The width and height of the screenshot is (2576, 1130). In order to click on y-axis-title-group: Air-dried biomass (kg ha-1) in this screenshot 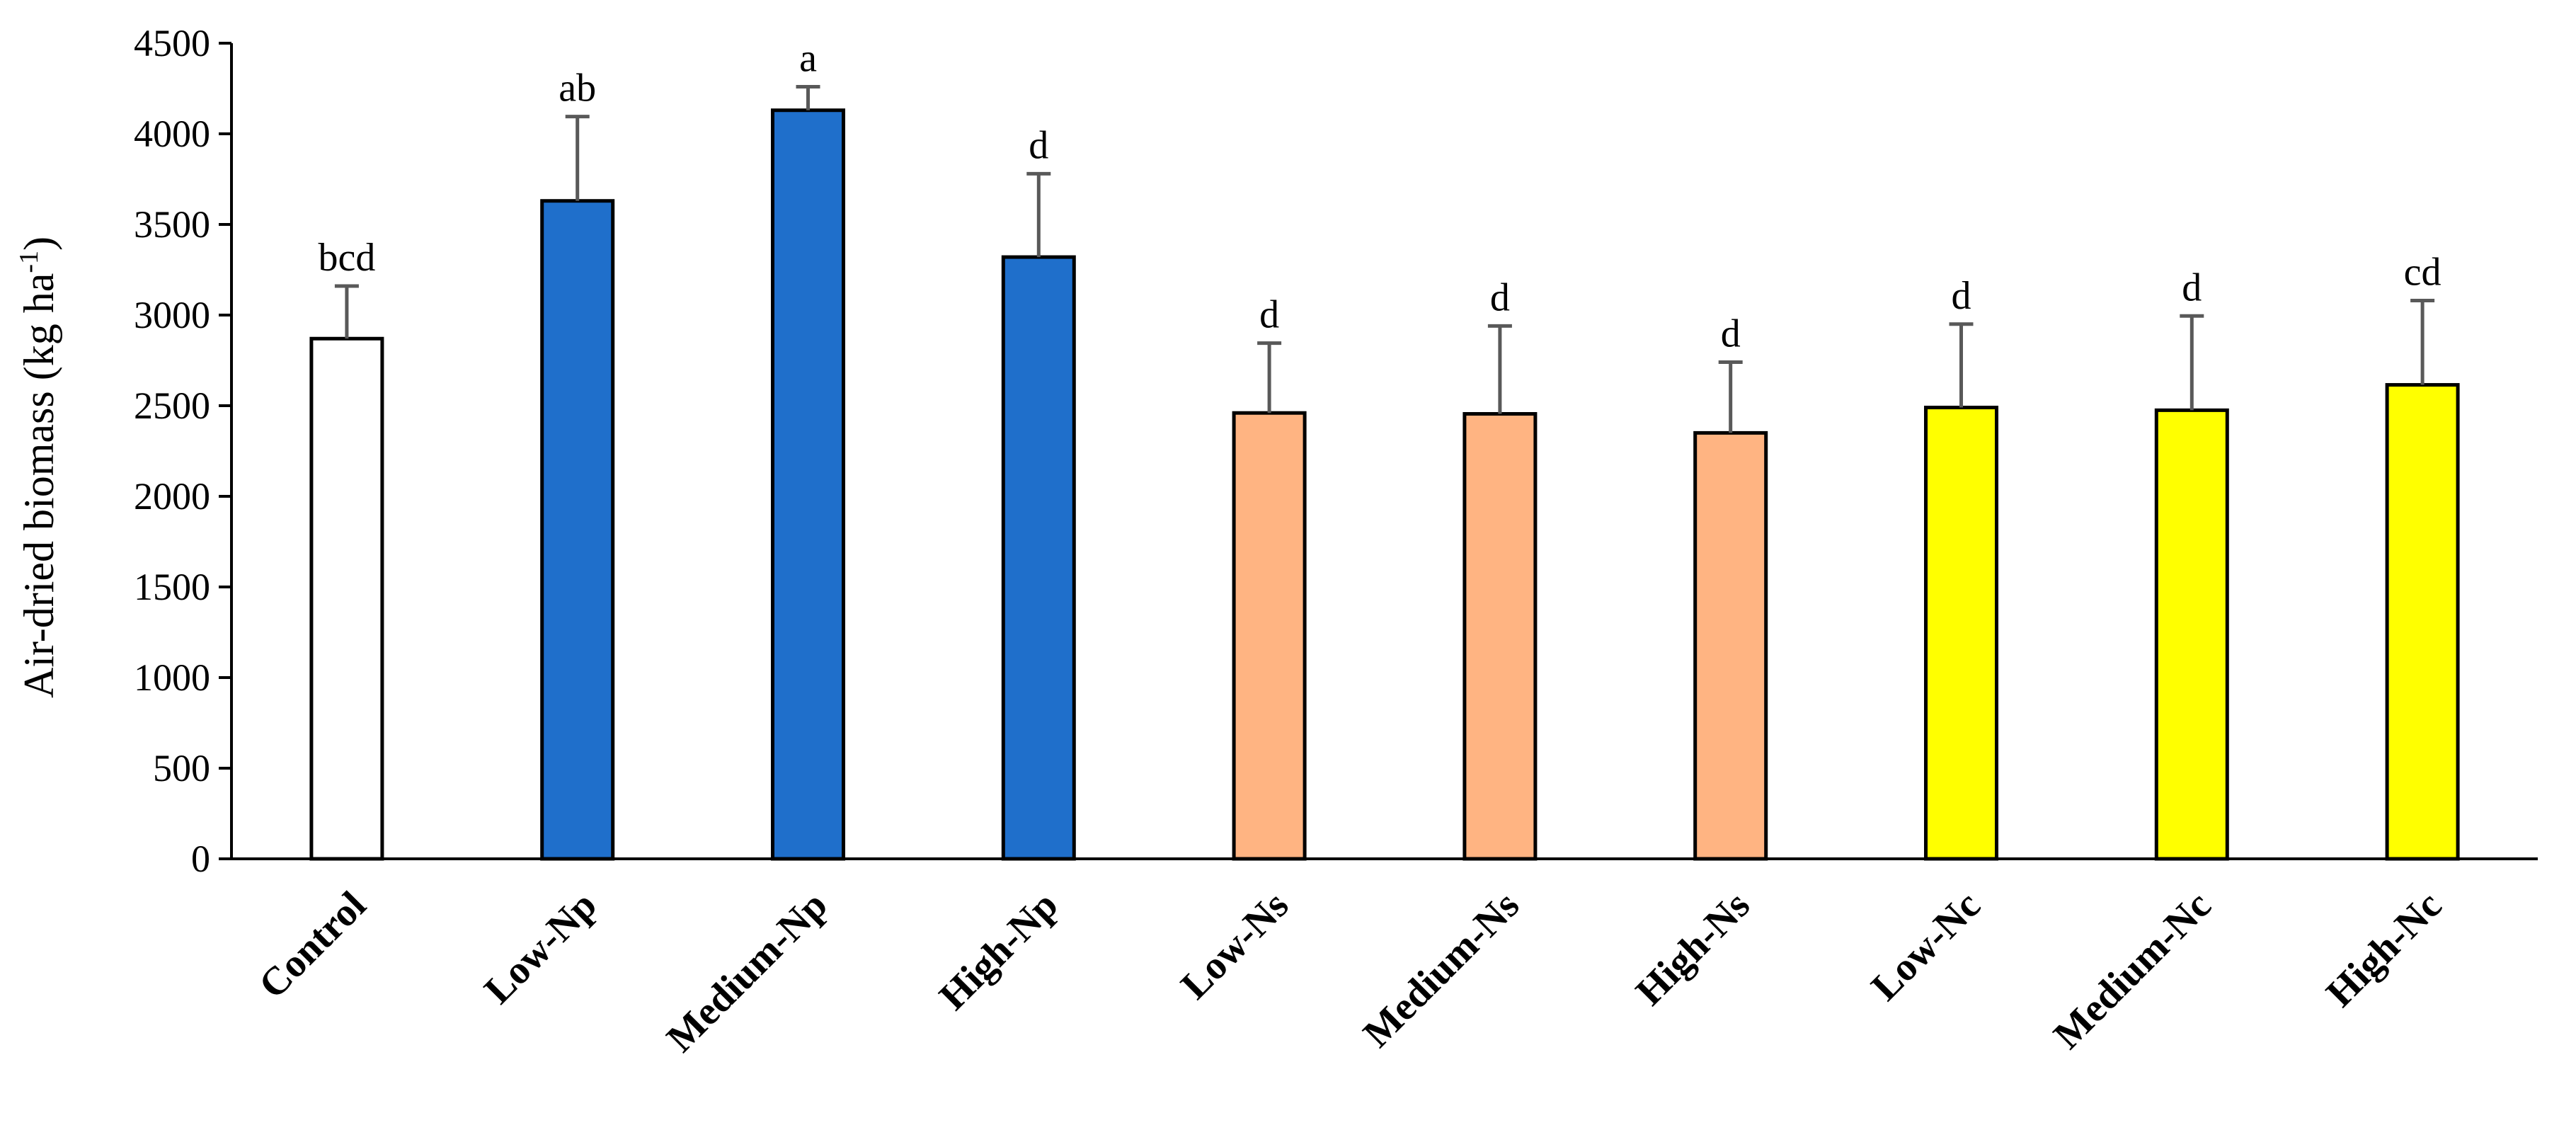, I will do `click(38, 467)`.